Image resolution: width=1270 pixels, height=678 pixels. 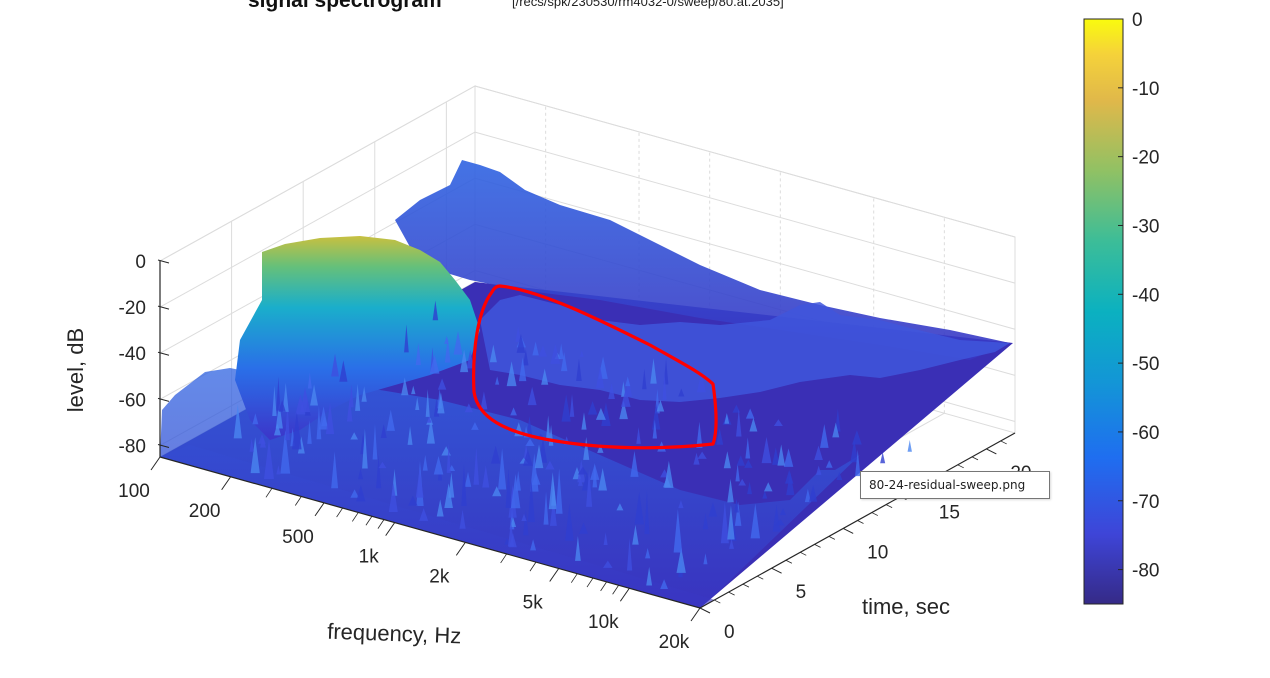 What do you see at coordinates (695, 614) in the screenshot?
I see `x-tick-mark` at bounding box center [695, 614].